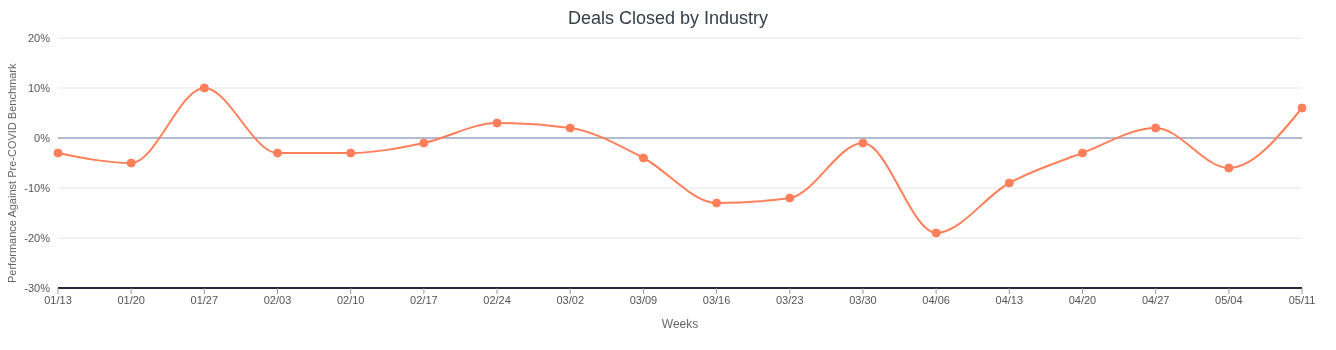 The width and height of the screenshot is (1336, 350). I want to click on y-tick-label: -30%, so click(37, 287).